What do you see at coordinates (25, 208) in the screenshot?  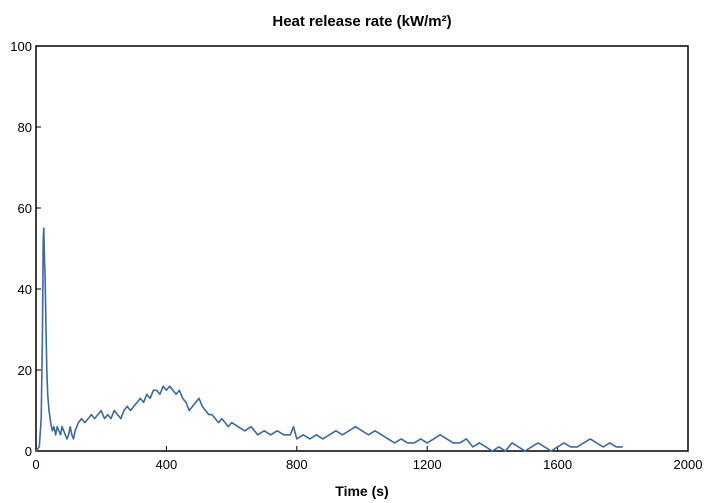 I see `y-tick-label: 60` at bounding box center [25, 208].